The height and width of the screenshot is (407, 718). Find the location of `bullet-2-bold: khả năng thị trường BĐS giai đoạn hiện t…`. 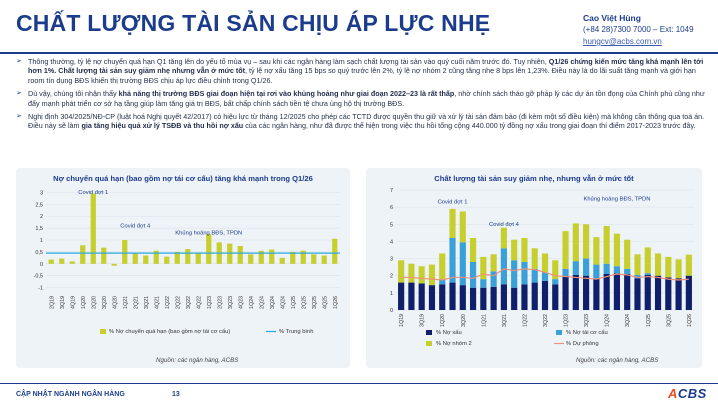

bullet-2-bold: khả năng thị trường BĐS giai đoạn hiện t… is located at coordinates (286, 94).